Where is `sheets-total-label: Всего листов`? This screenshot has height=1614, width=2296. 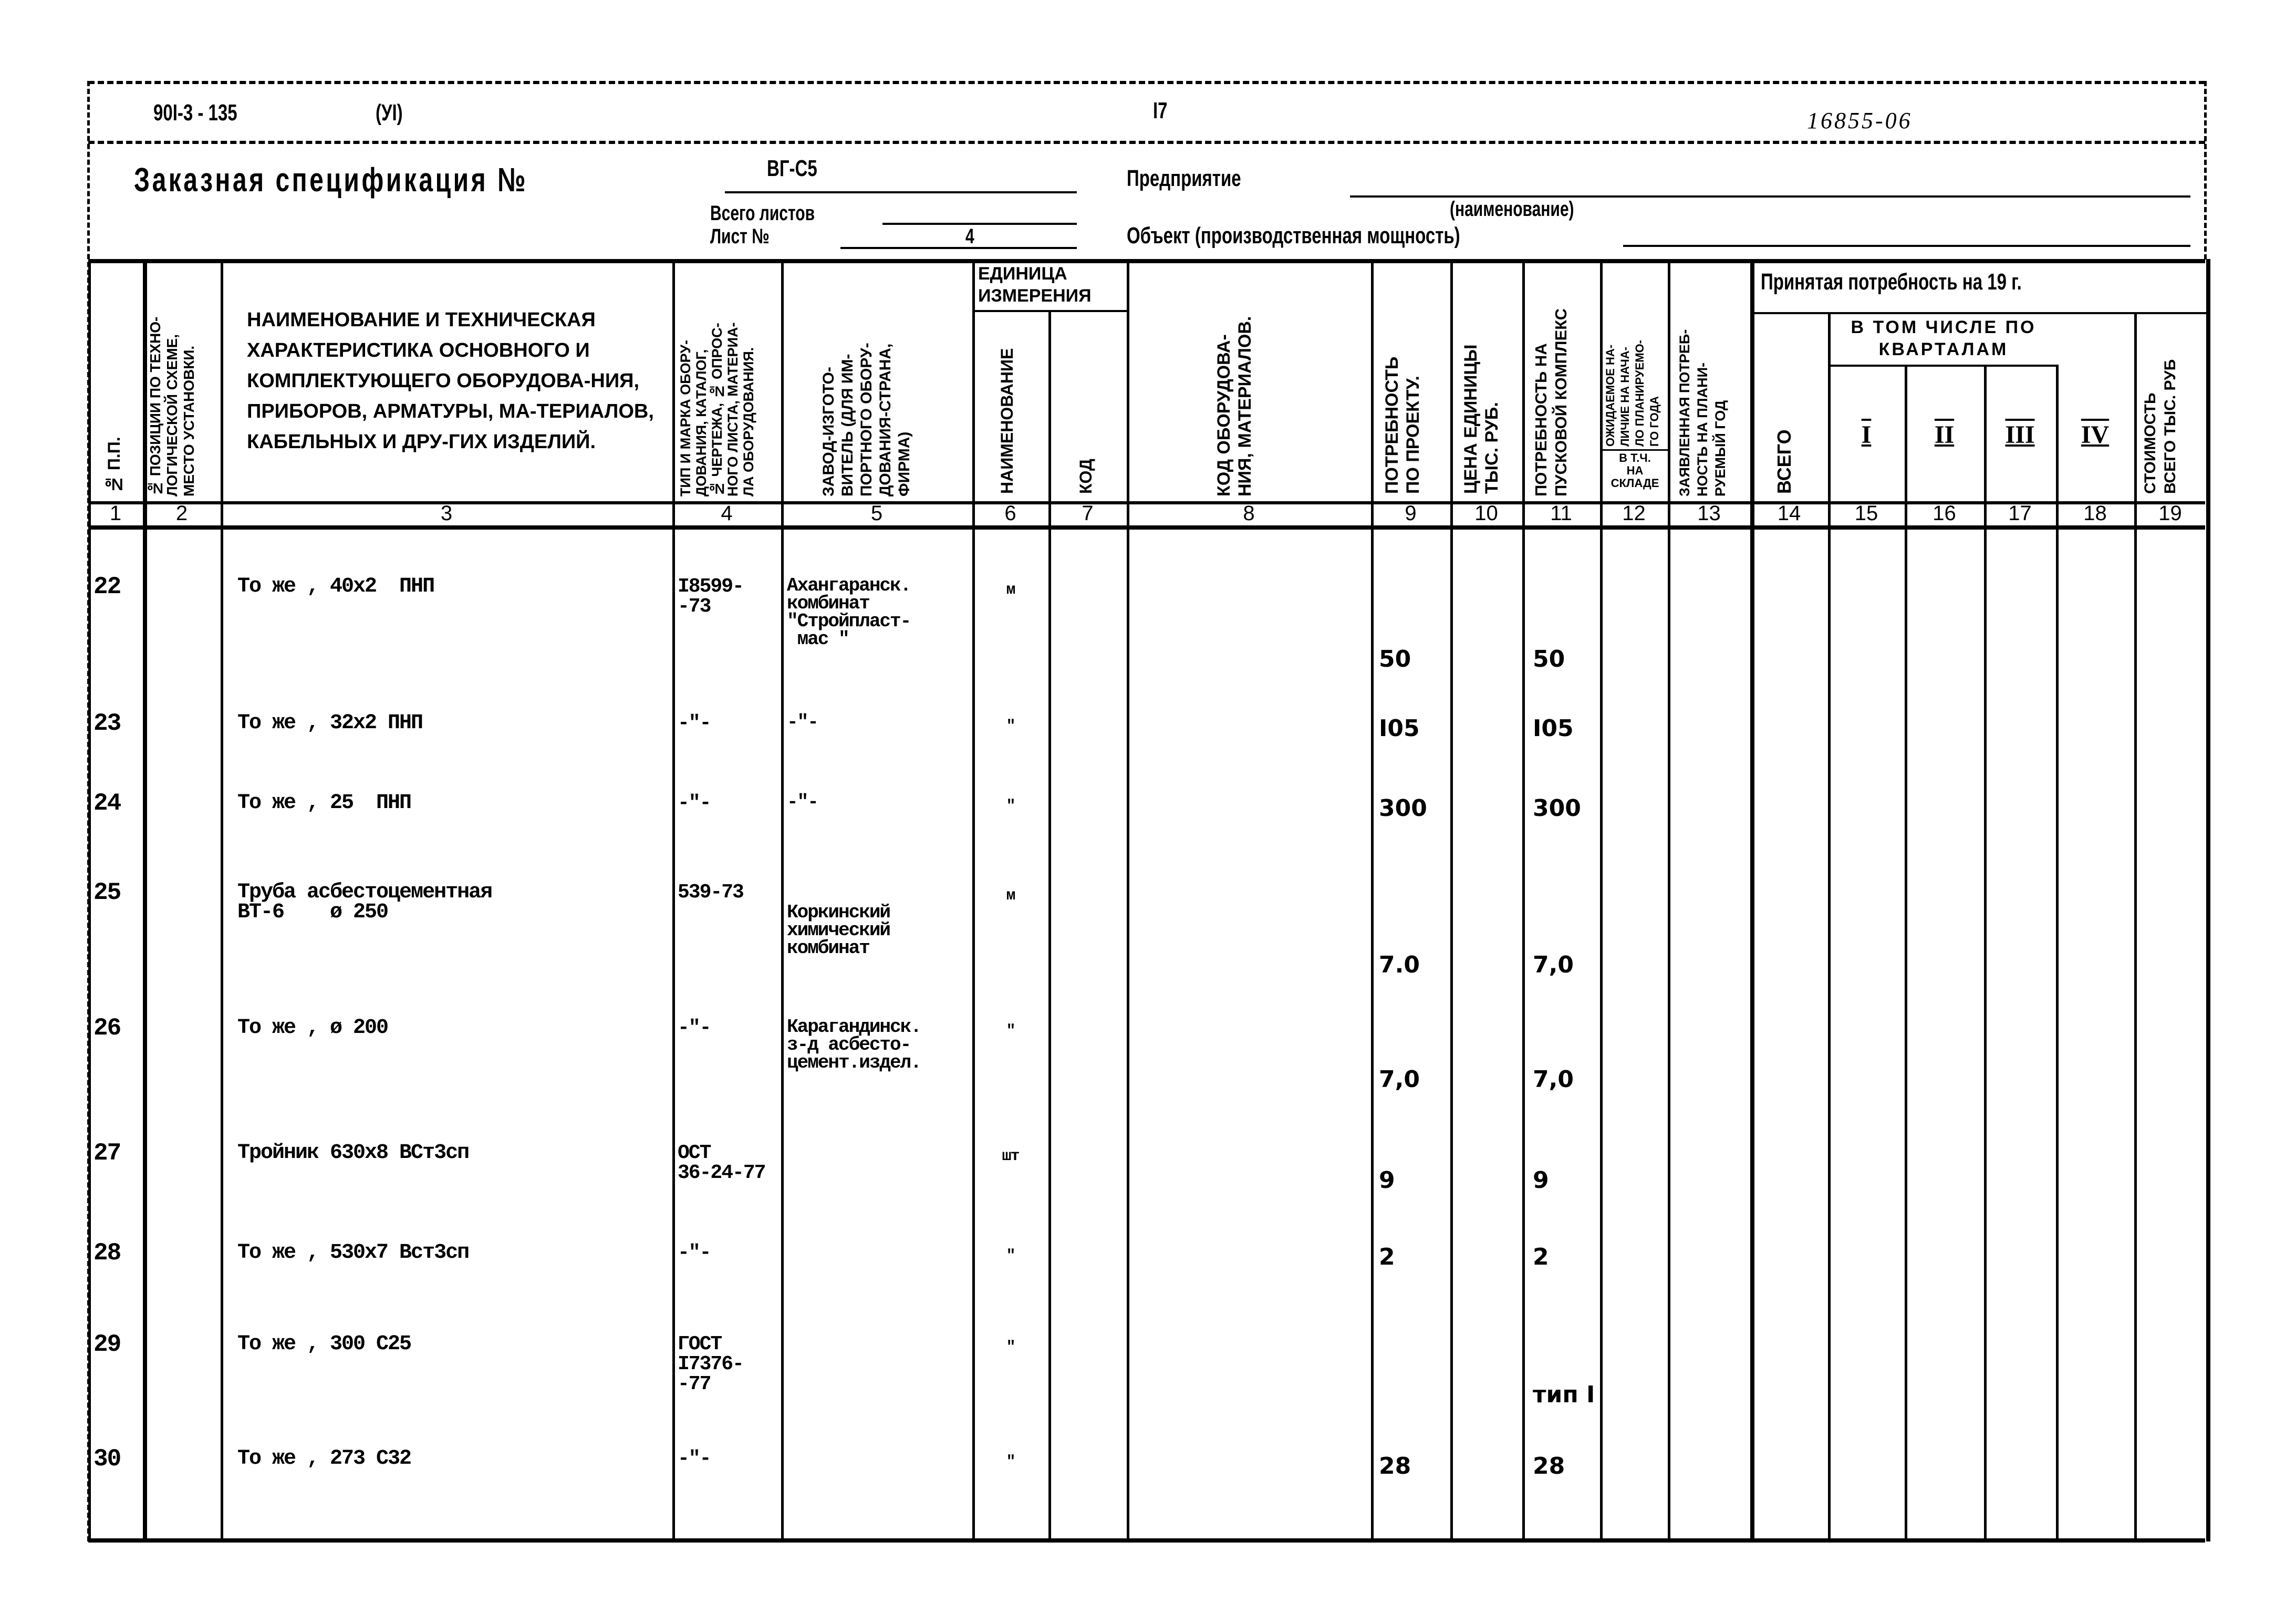 sheets-total-label: Всего листов is located at coordinates (762, 213).